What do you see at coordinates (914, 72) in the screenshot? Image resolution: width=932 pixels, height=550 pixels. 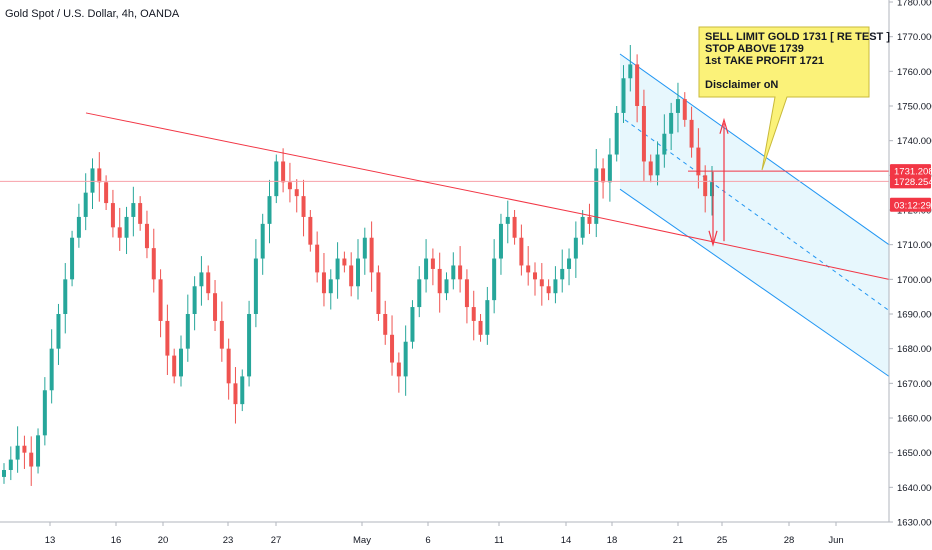 I see `y-tick-label: 1760.000` at bounding box center [914, 72].